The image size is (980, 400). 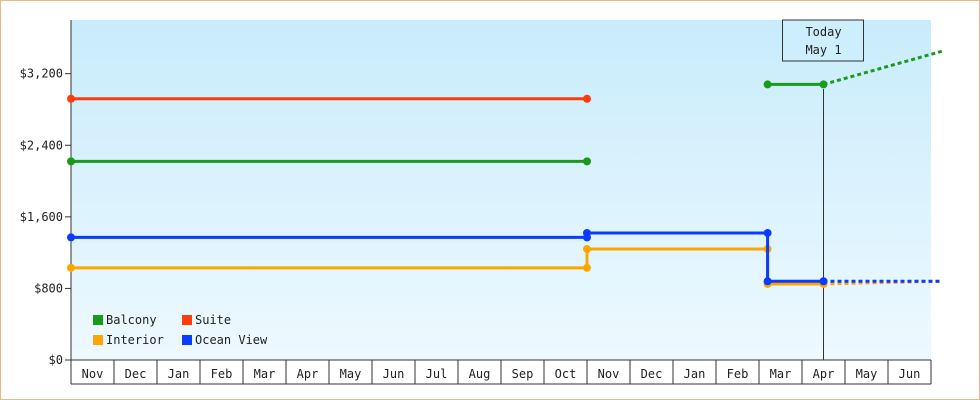 What do you see at coordinates (135, 340) in the screenshot?
I see `legend-label-interior: Interior` at bounding box center [135, 340].